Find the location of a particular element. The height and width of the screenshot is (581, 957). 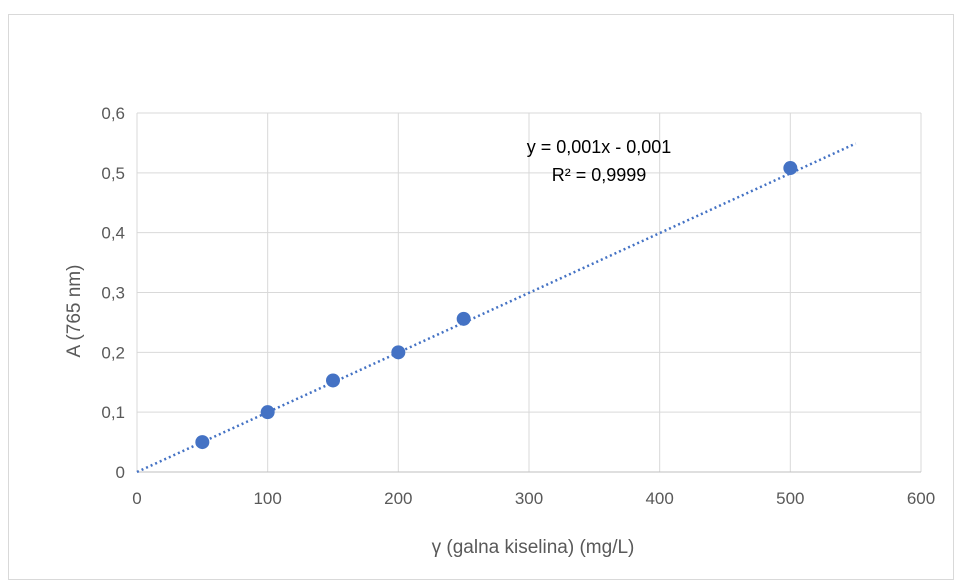

trendline-equation: y = 0,001x - 0,001 is located at coordinates (599, 147).